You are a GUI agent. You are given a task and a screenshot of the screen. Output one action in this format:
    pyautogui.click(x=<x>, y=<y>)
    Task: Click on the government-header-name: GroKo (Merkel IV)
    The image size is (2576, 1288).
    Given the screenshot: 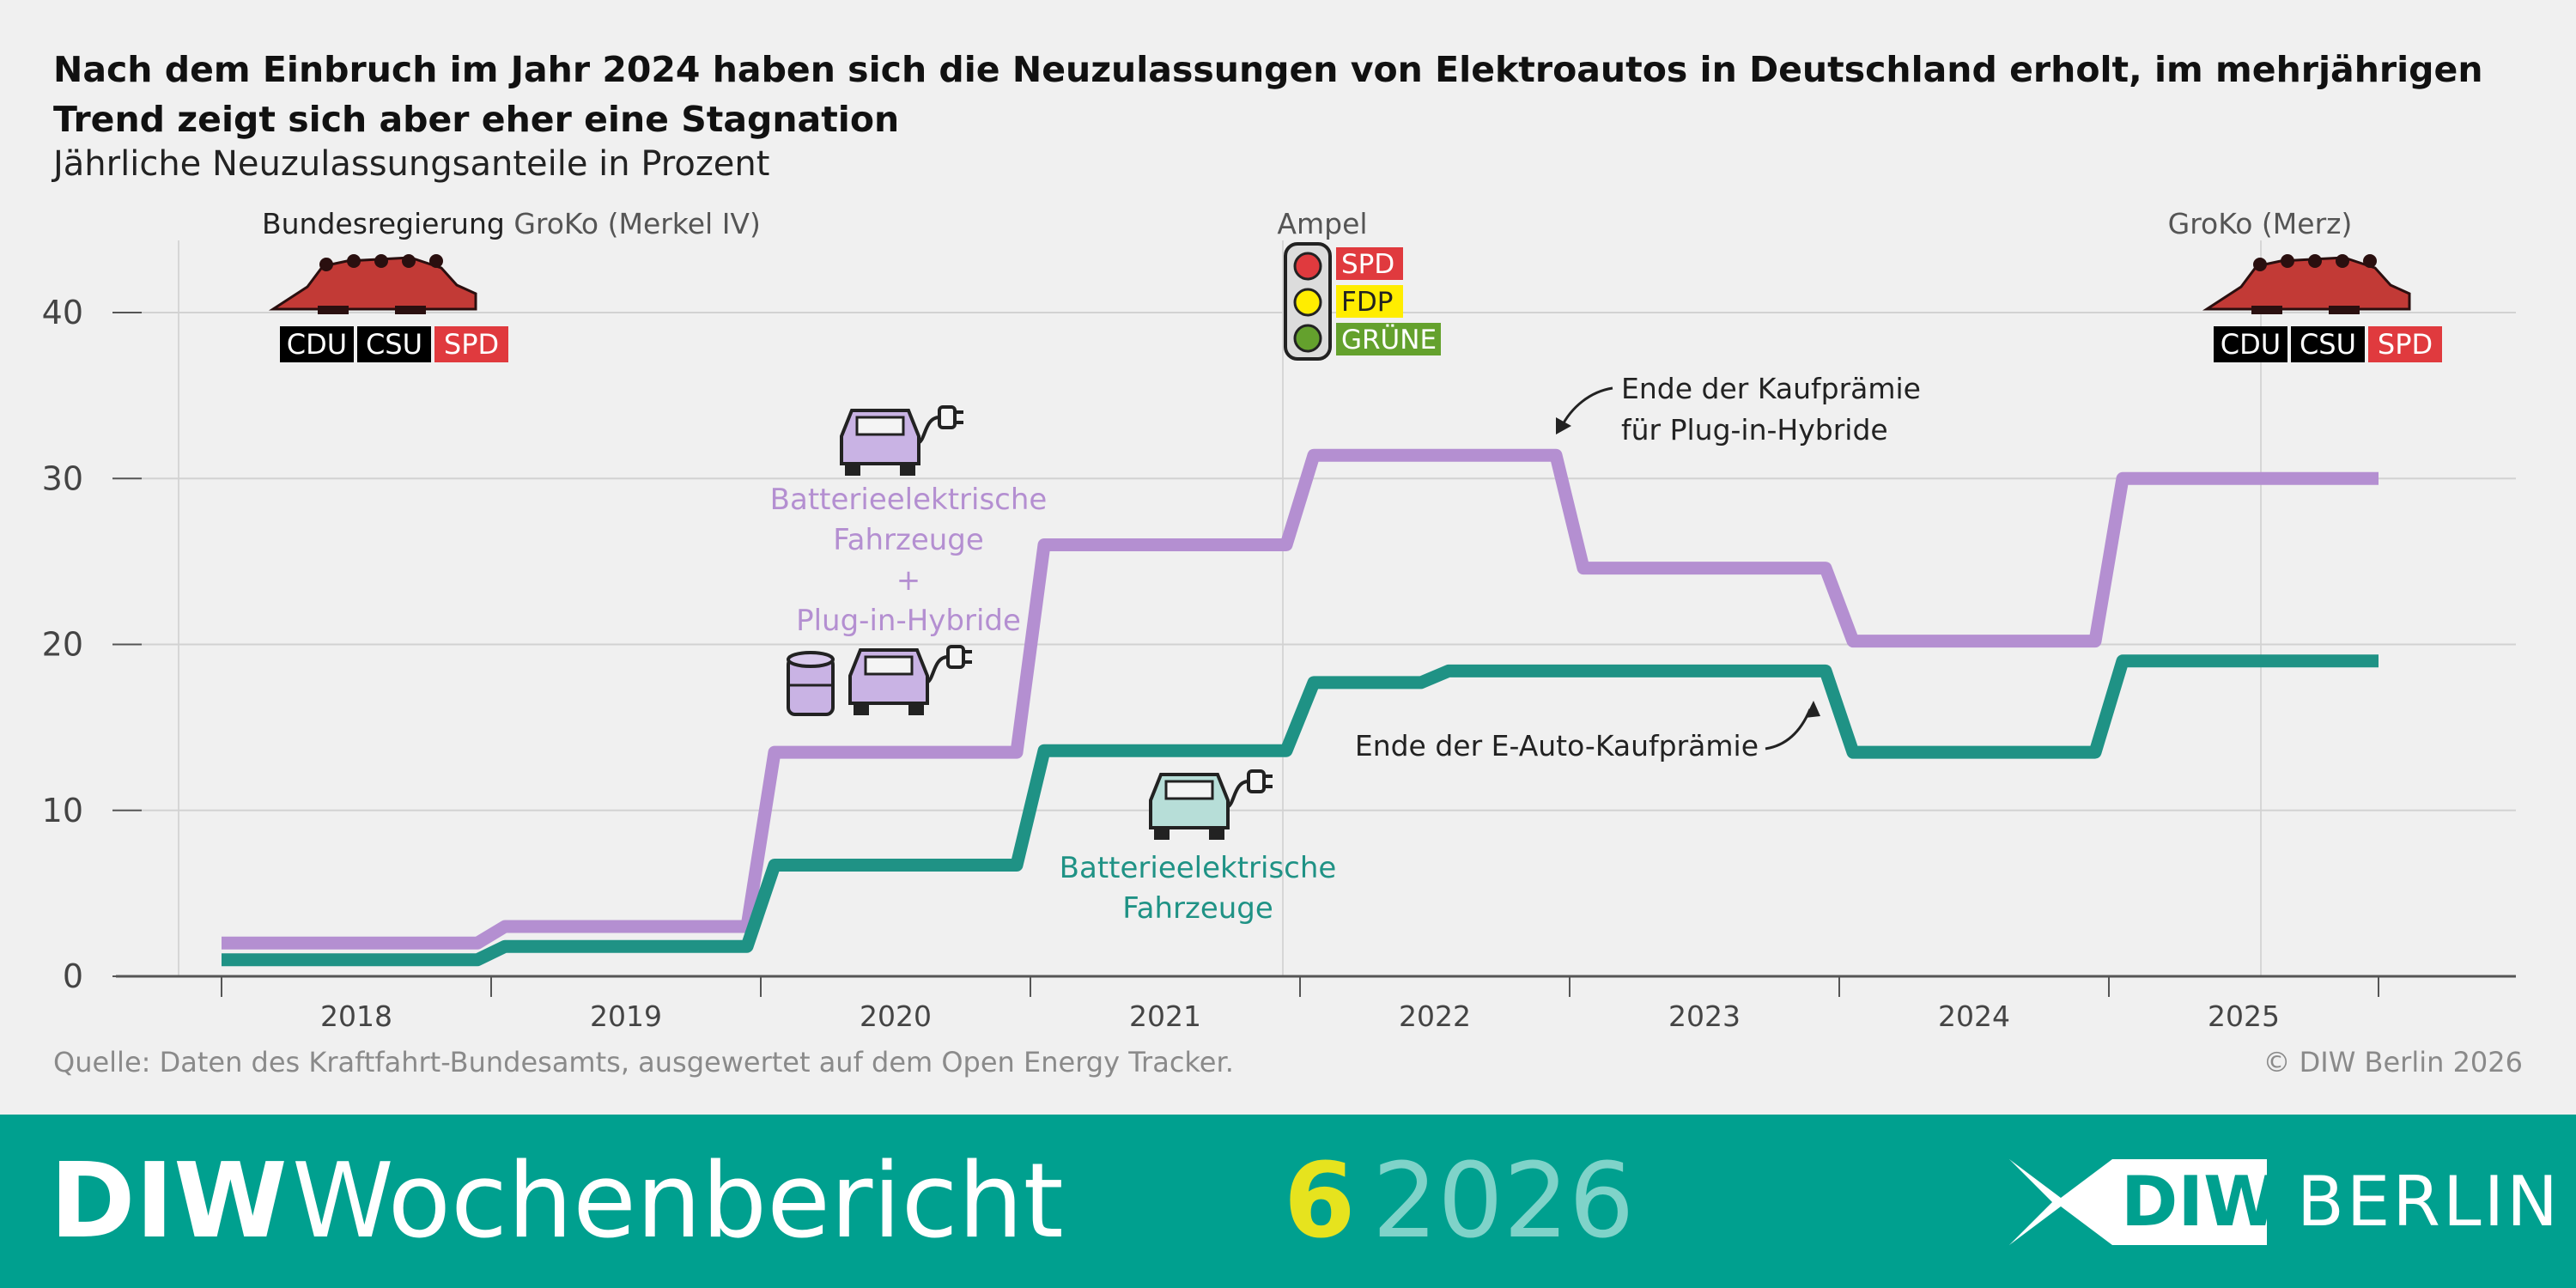 What is the action you would take?
    pyautogui.click(x=637, y=223)
    